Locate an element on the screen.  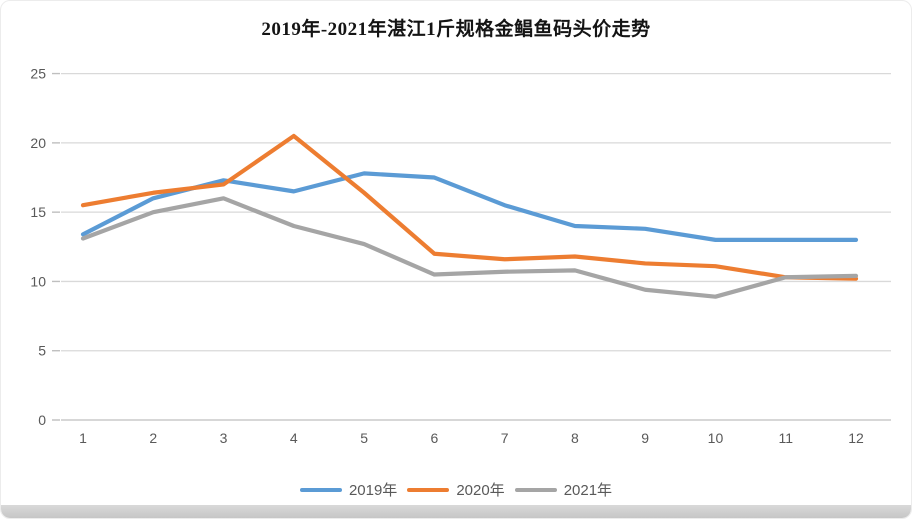
bottom-bar is located at coordinates (456, 511).